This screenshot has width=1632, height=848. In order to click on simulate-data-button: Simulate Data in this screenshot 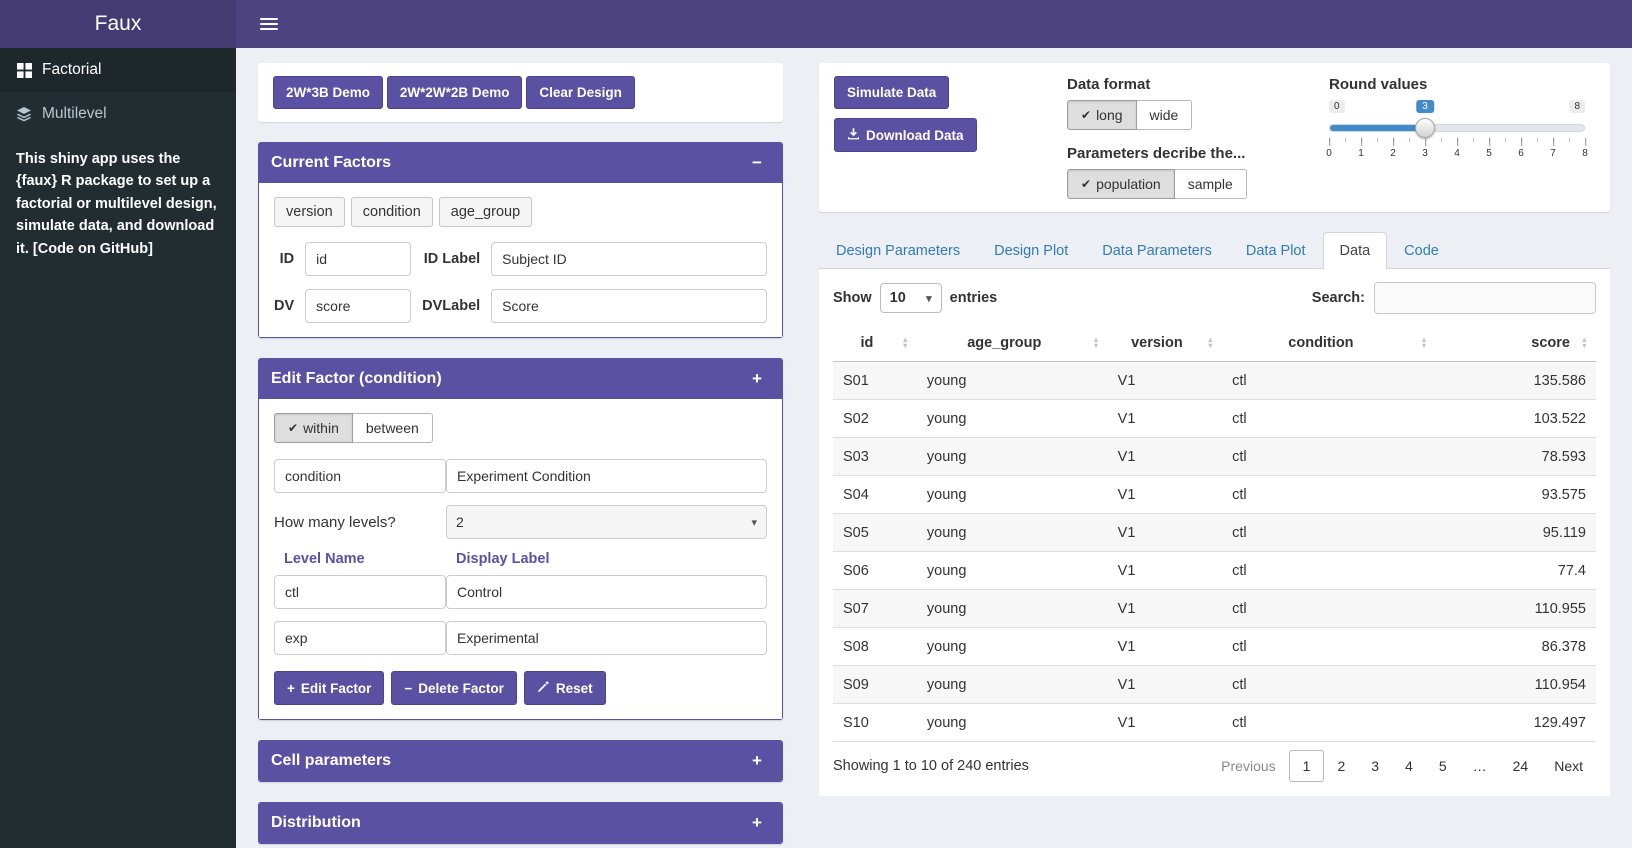, I will do `click(892, 92)`.